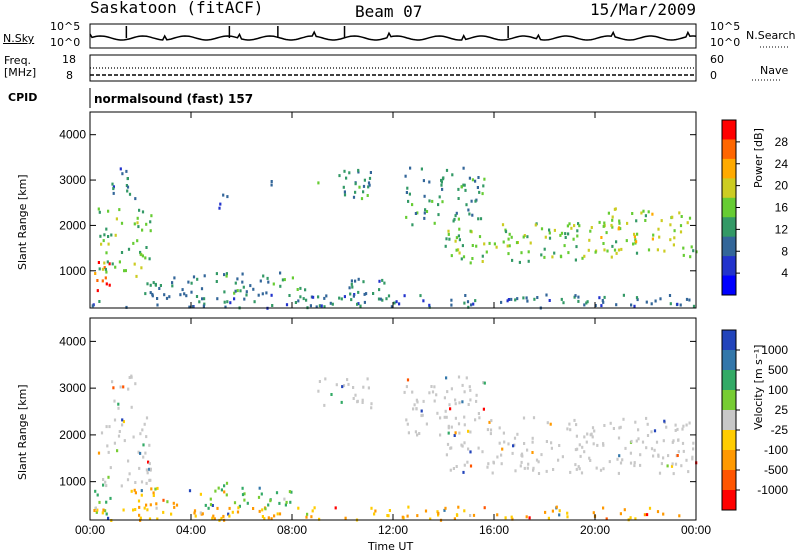 Image resolution: width=800 pixels, height=554 pixels. What do you see at coordinates (729, 420) in the screenshot?
I see `velocity-colorbar-segment` at bounding box center [729, 420].